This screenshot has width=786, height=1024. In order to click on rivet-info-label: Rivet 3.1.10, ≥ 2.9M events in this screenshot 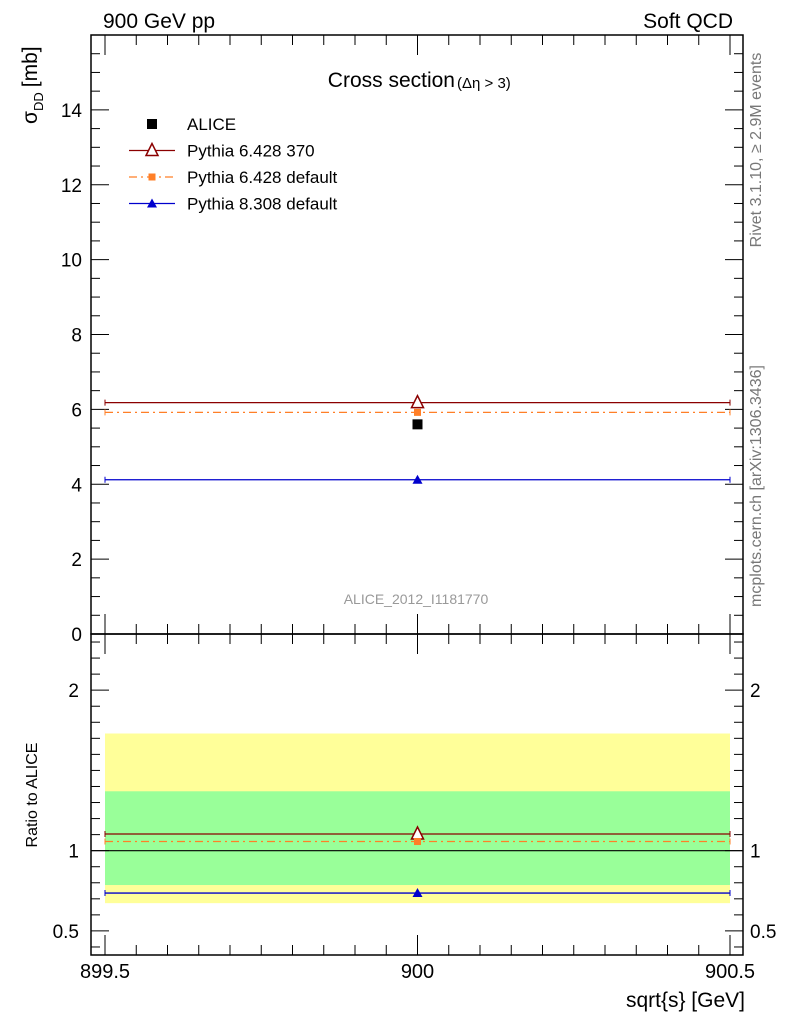, I will do `click(756, 150)`.